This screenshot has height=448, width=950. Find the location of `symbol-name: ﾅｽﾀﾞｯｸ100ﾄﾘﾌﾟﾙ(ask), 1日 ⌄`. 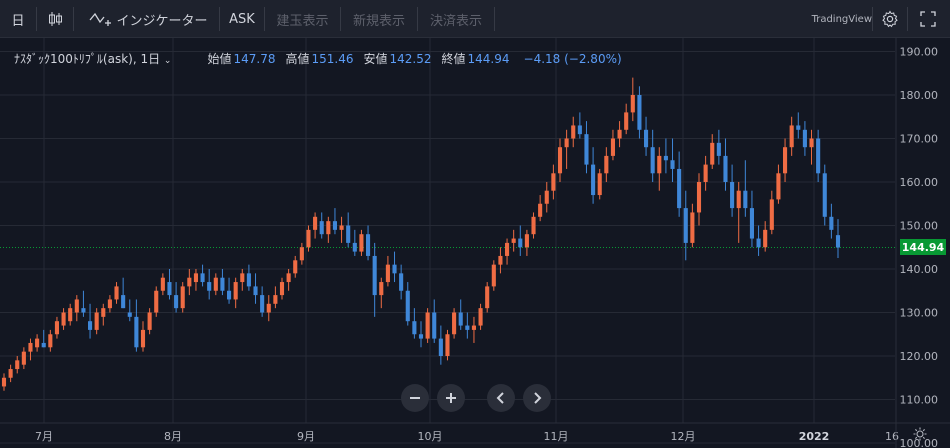

symbol-name: ﾅｽﾀﾞｯｸ100ﾄﾘﾌﾟﾙ(ask), 1日 ⌄ is located at coordinates (92, 58).